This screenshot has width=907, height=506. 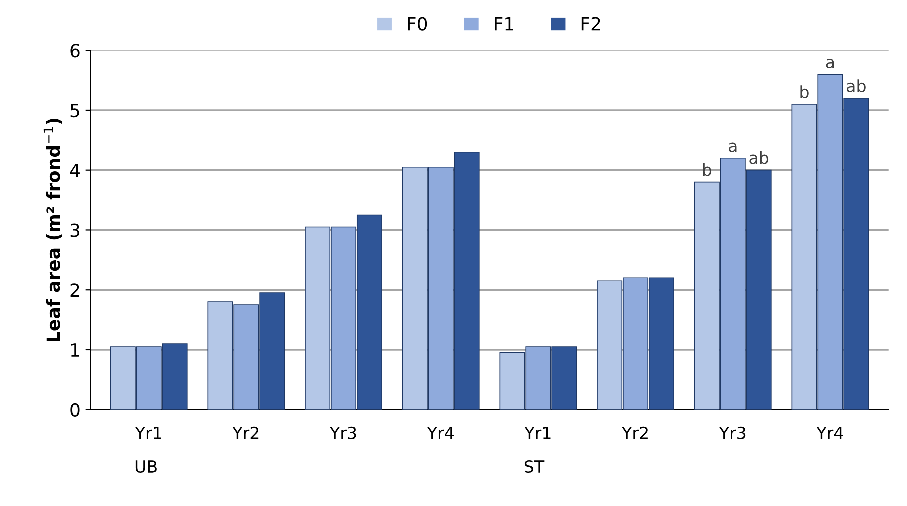 What do you see at coordinates (591, 24) in the screenshot?
I see `legend-label: F2` at bounding box center [591, 24].